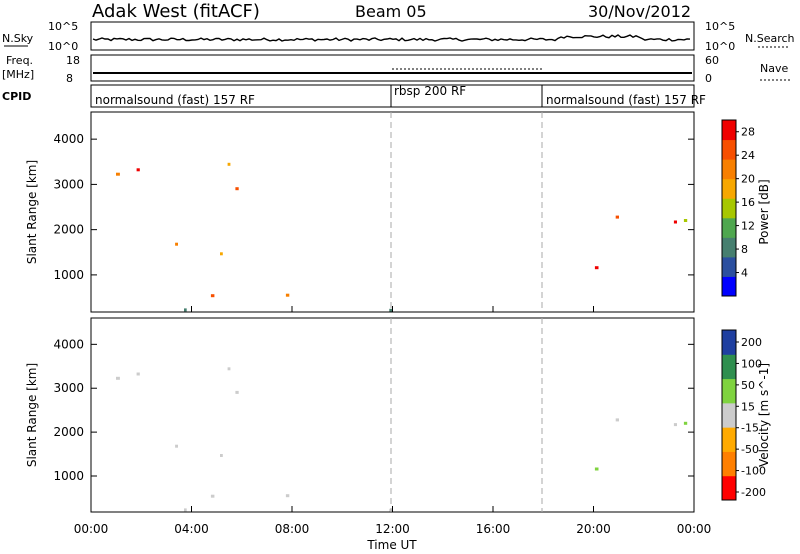 Image resolution: width=800 pixels, height=554 pixels. Describe the element at coordinates (18, 38) in the screenshot. I see `noise-left-label: N.Sky` at that location.